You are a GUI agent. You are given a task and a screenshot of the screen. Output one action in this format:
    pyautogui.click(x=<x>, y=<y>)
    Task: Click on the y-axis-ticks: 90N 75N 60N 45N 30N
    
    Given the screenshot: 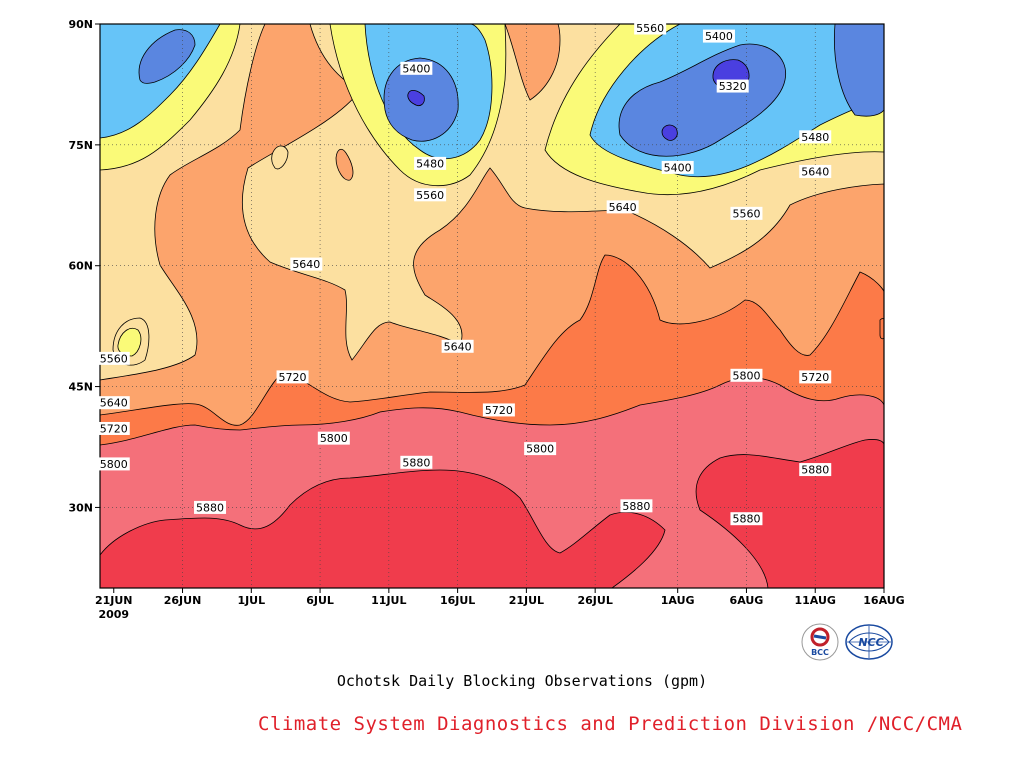 What is the action you would take?
    pyautogui.click(x=84, y=266)
    